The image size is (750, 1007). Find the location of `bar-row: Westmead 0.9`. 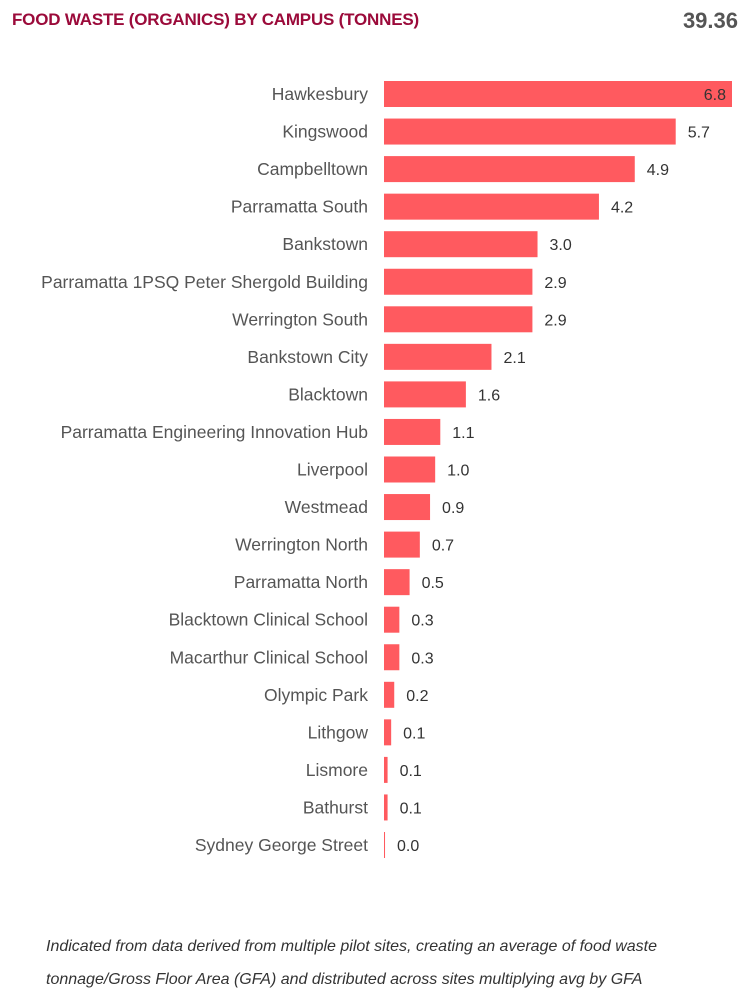

bar-row: Westmead 0.9 is located at coordinates (374, 507).